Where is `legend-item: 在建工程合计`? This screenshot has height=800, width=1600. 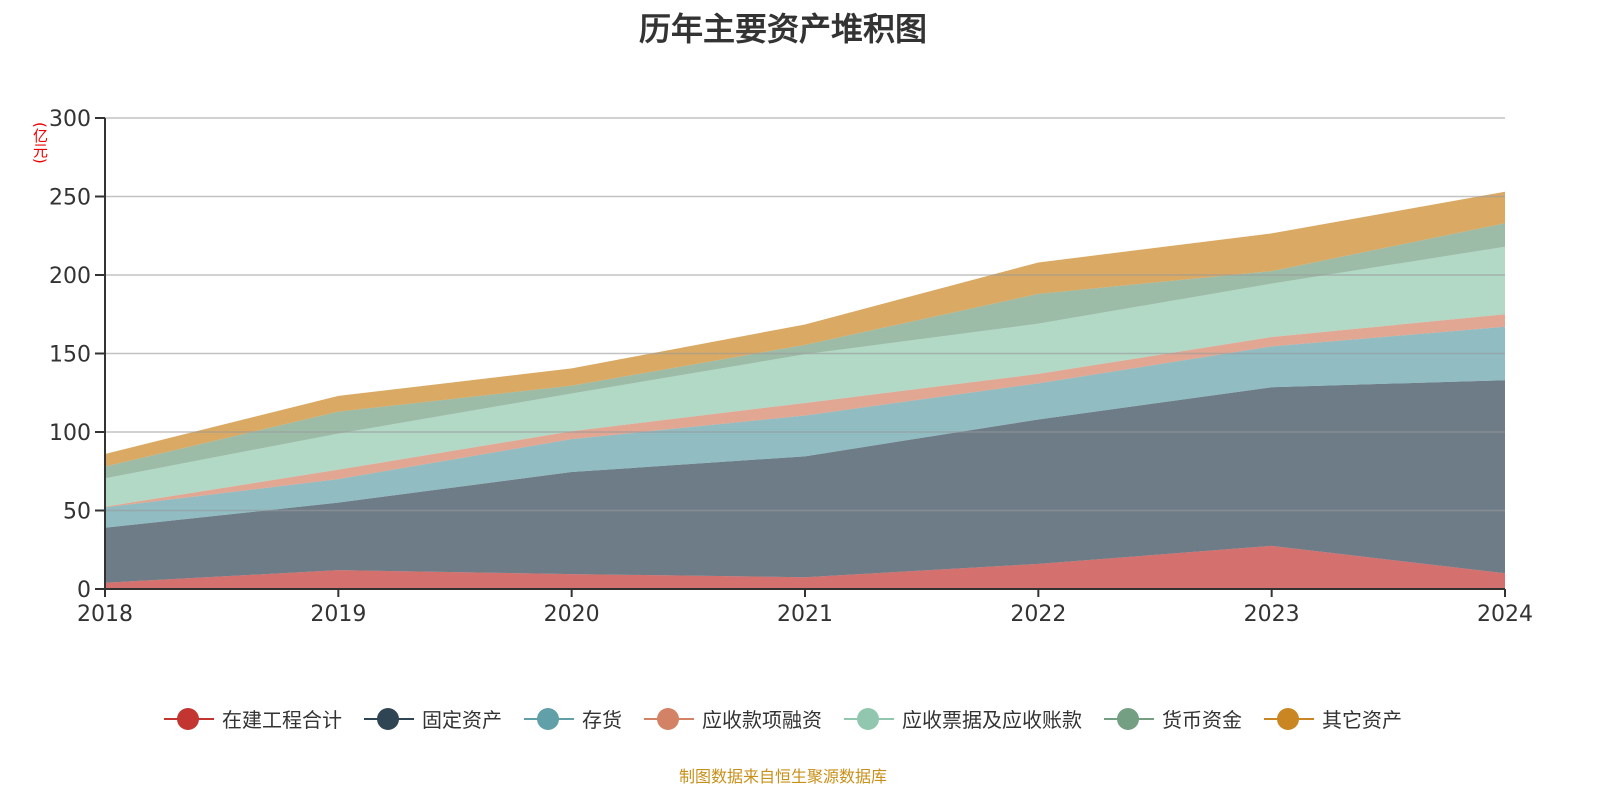 legend-item: 在建工程合计 is located at coordinates (253, 718).